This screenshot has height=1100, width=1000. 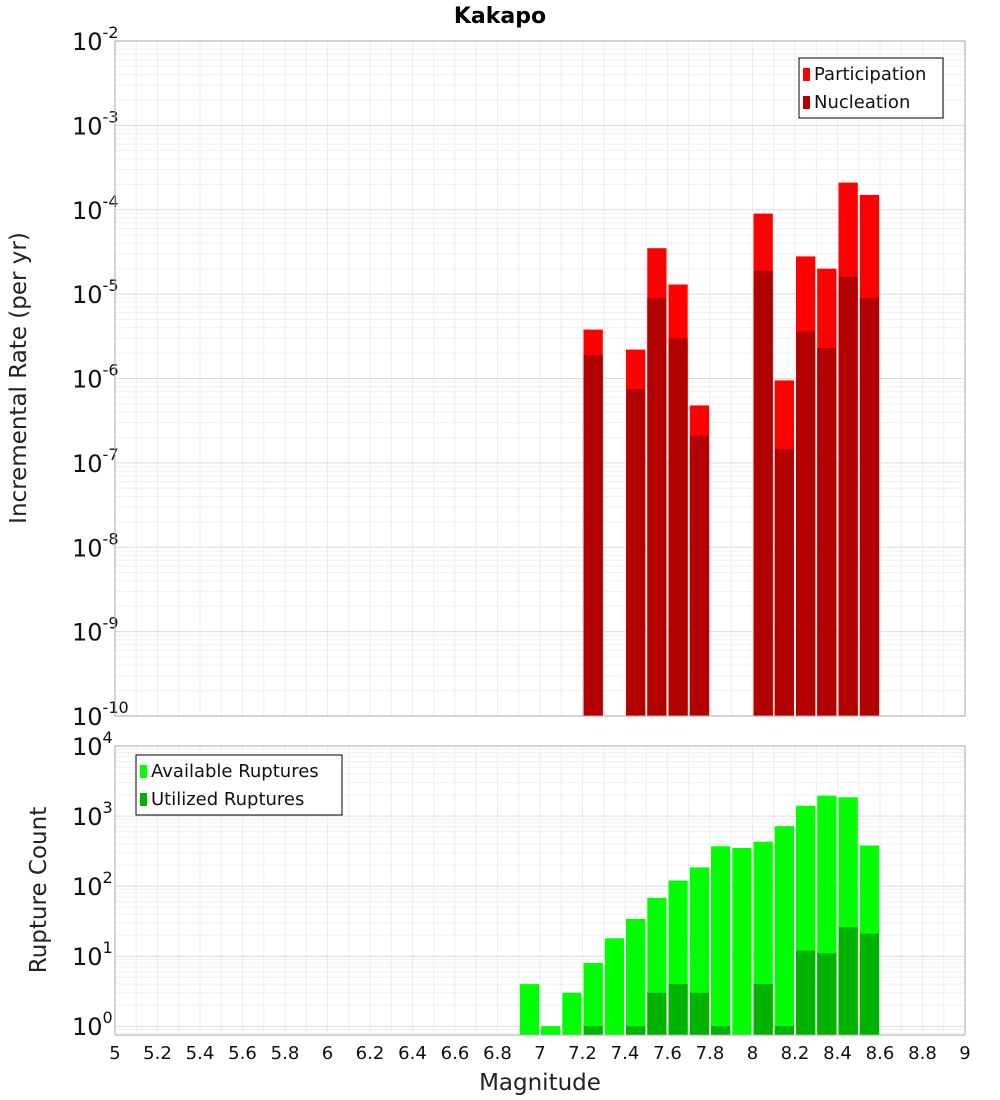 I want to click on count-legend-box, so click(x=239, y=785).